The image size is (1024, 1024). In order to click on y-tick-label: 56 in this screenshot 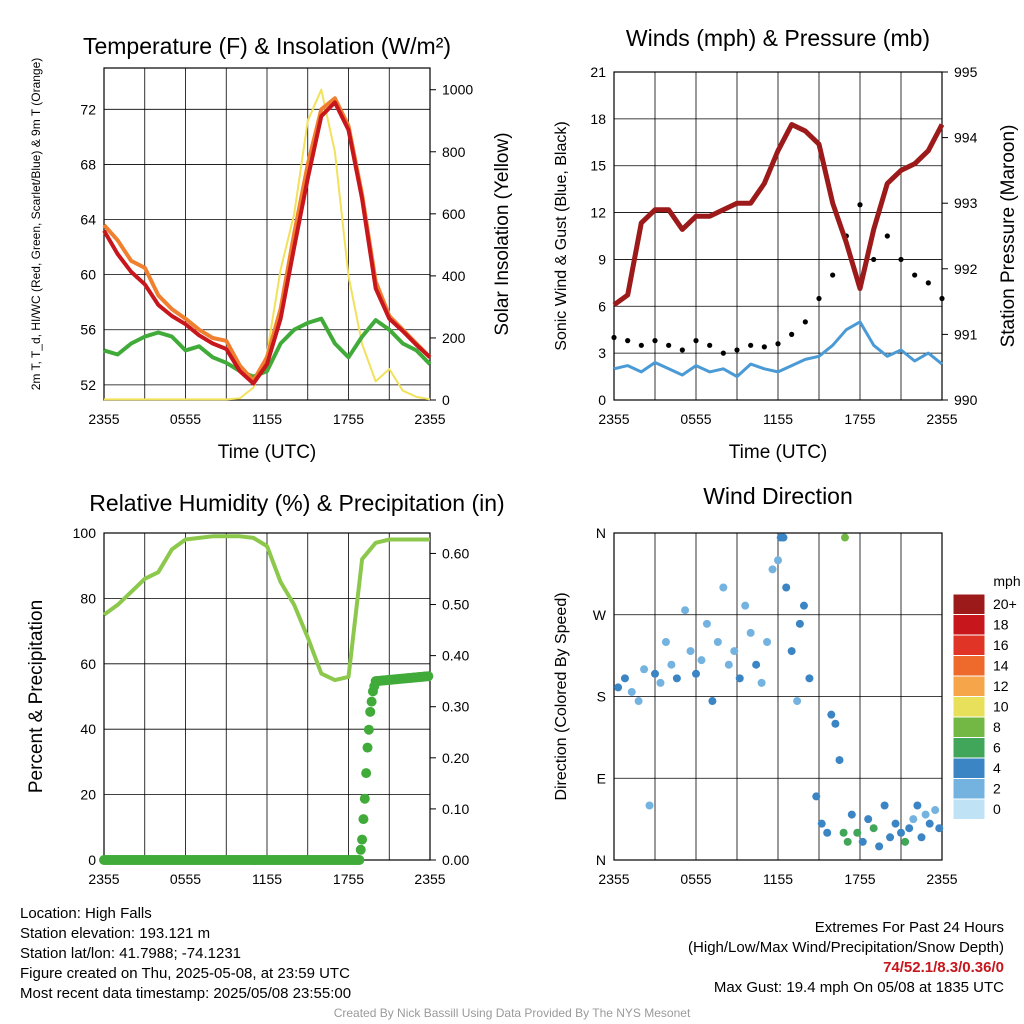, I will do `click(88, 330)`.